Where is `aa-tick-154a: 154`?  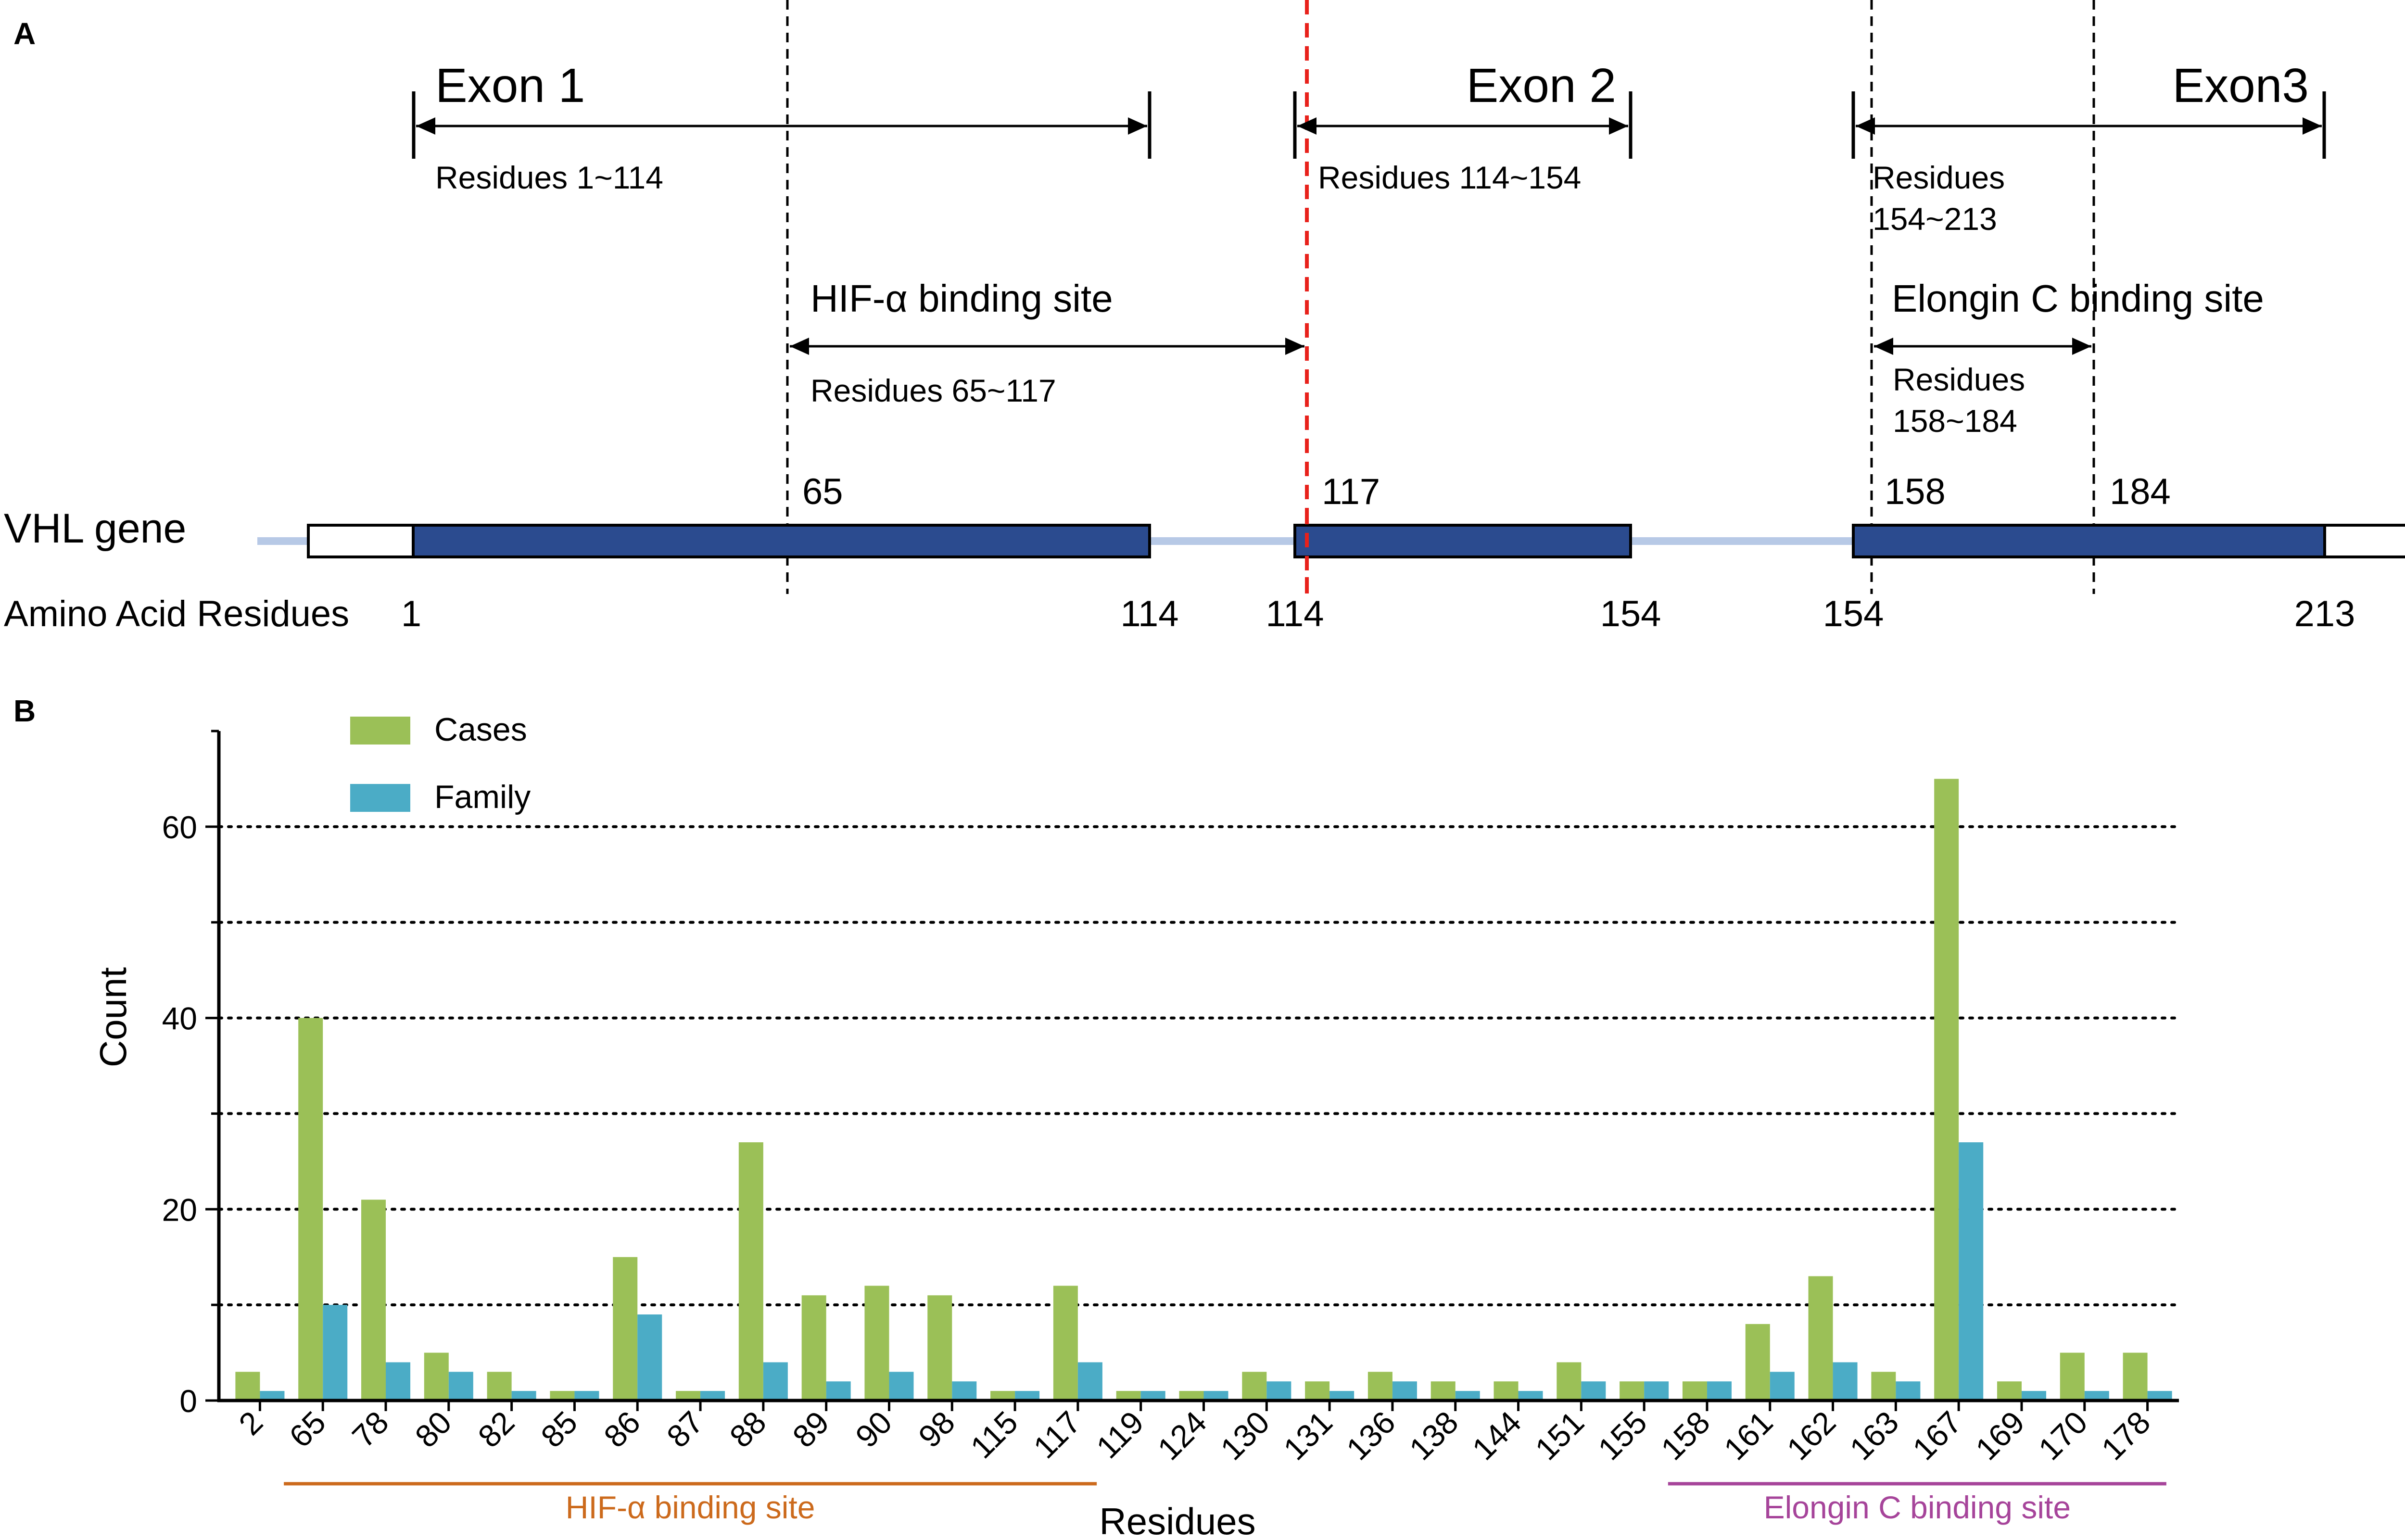
aa-tick-154a: 154 is located at coordinates (1630, 613).